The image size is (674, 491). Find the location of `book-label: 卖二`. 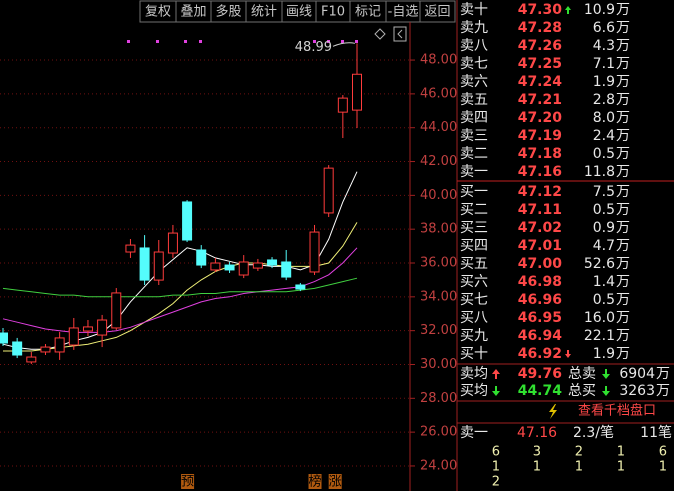

book-label: 卖二 is located at coordinates (474, 154).